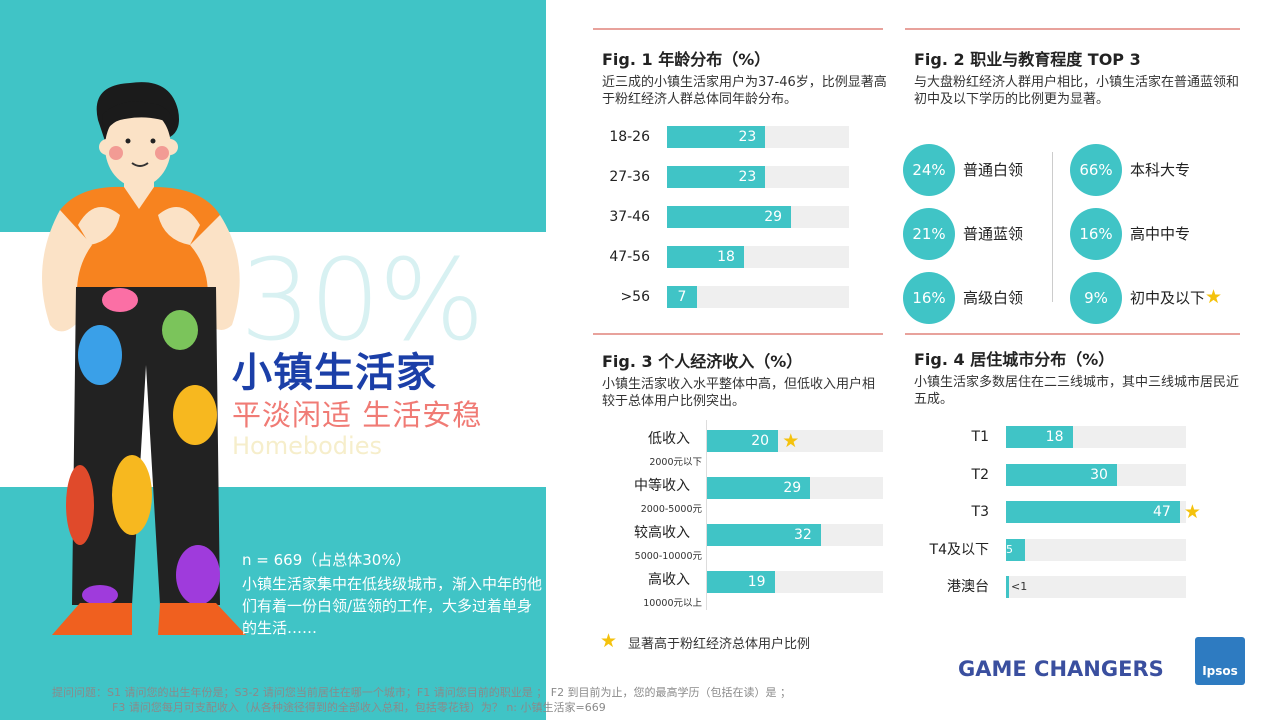 The width and height of the screenshot is (1280, 720). What do you see at coordinates (1072, 29) in the screenshot?
I see `fig2-top-rule` at bounding box center [1072, 29].